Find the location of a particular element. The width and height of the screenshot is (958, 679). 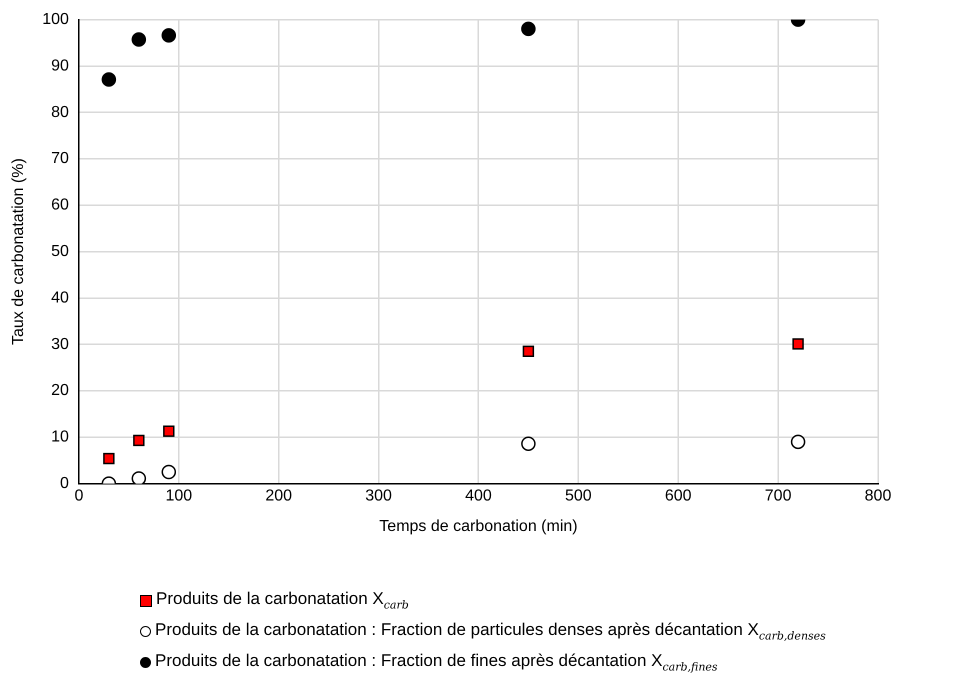

x-tick-label: 200 is located at coordinates (278, 496).